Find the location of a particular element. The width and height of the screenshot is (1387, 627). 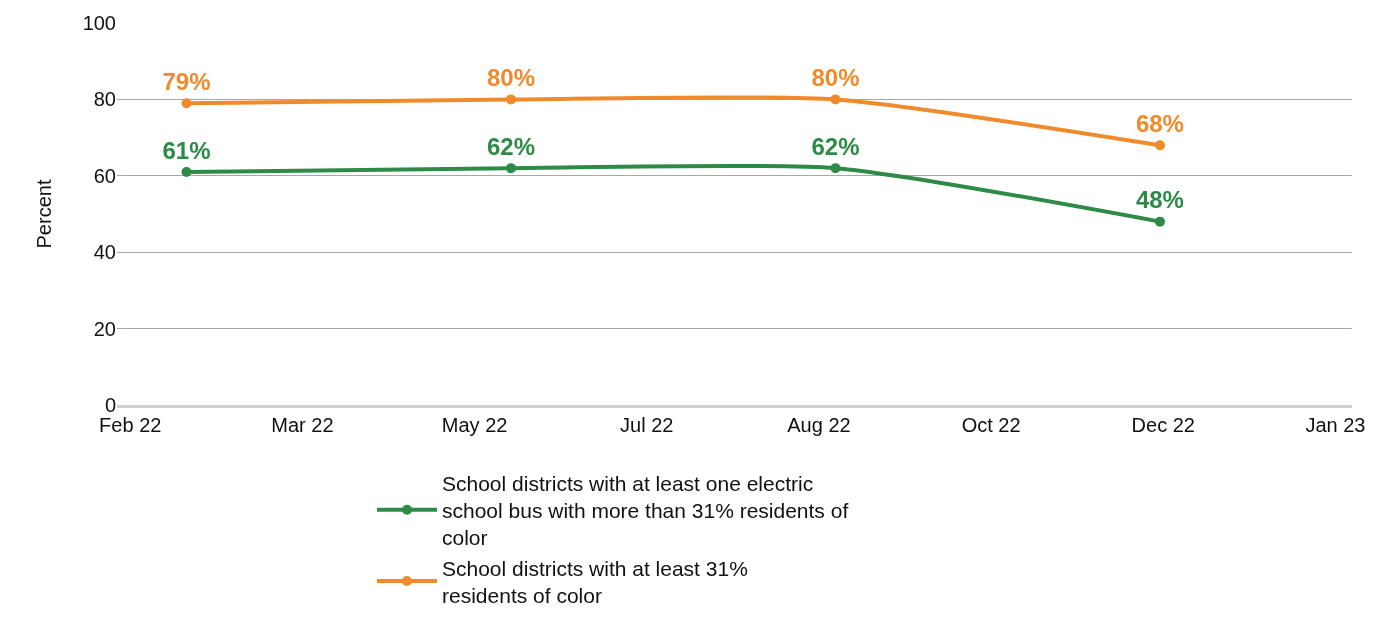

y-tick-label: 80 is located at coordinates (104, 99).